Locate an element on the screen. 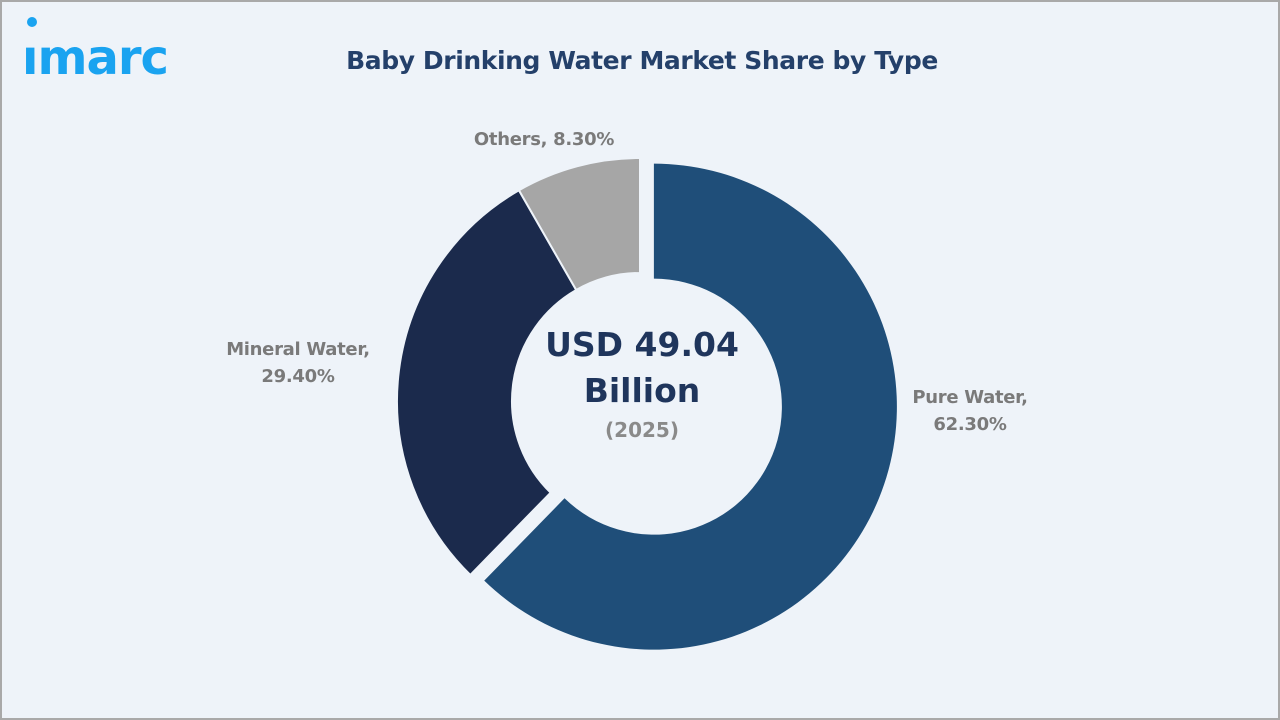  center-value: USD 49.04 is located at coordinates (642, 344).